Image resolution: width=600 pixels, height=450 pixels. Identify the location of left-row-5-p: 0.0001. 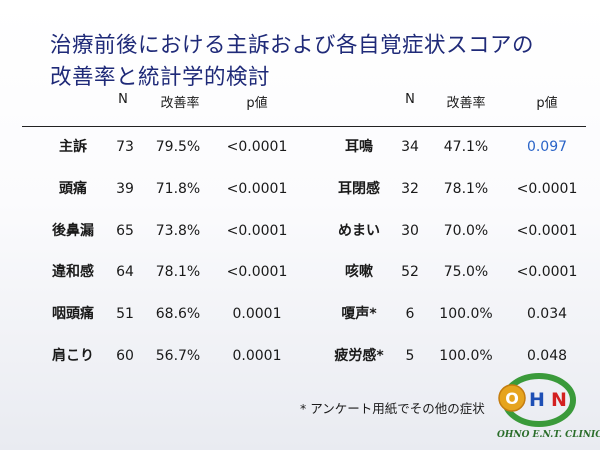
(257, 314).